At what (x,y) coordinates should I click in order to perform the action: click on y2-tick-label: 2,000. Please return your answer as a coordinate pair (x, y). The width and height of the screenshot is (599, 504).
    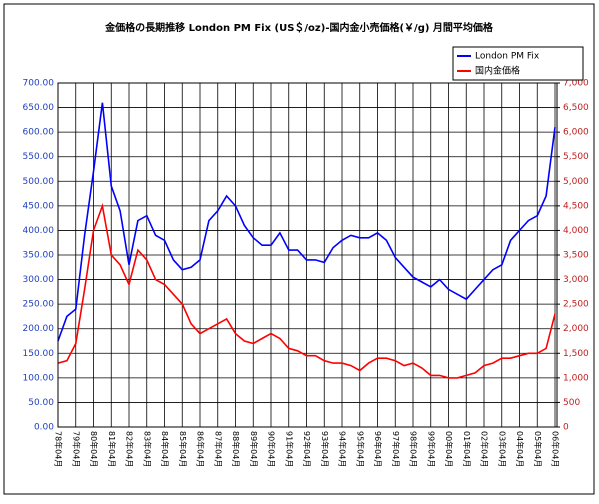
    Looking at the image, I should click on (576, 329).